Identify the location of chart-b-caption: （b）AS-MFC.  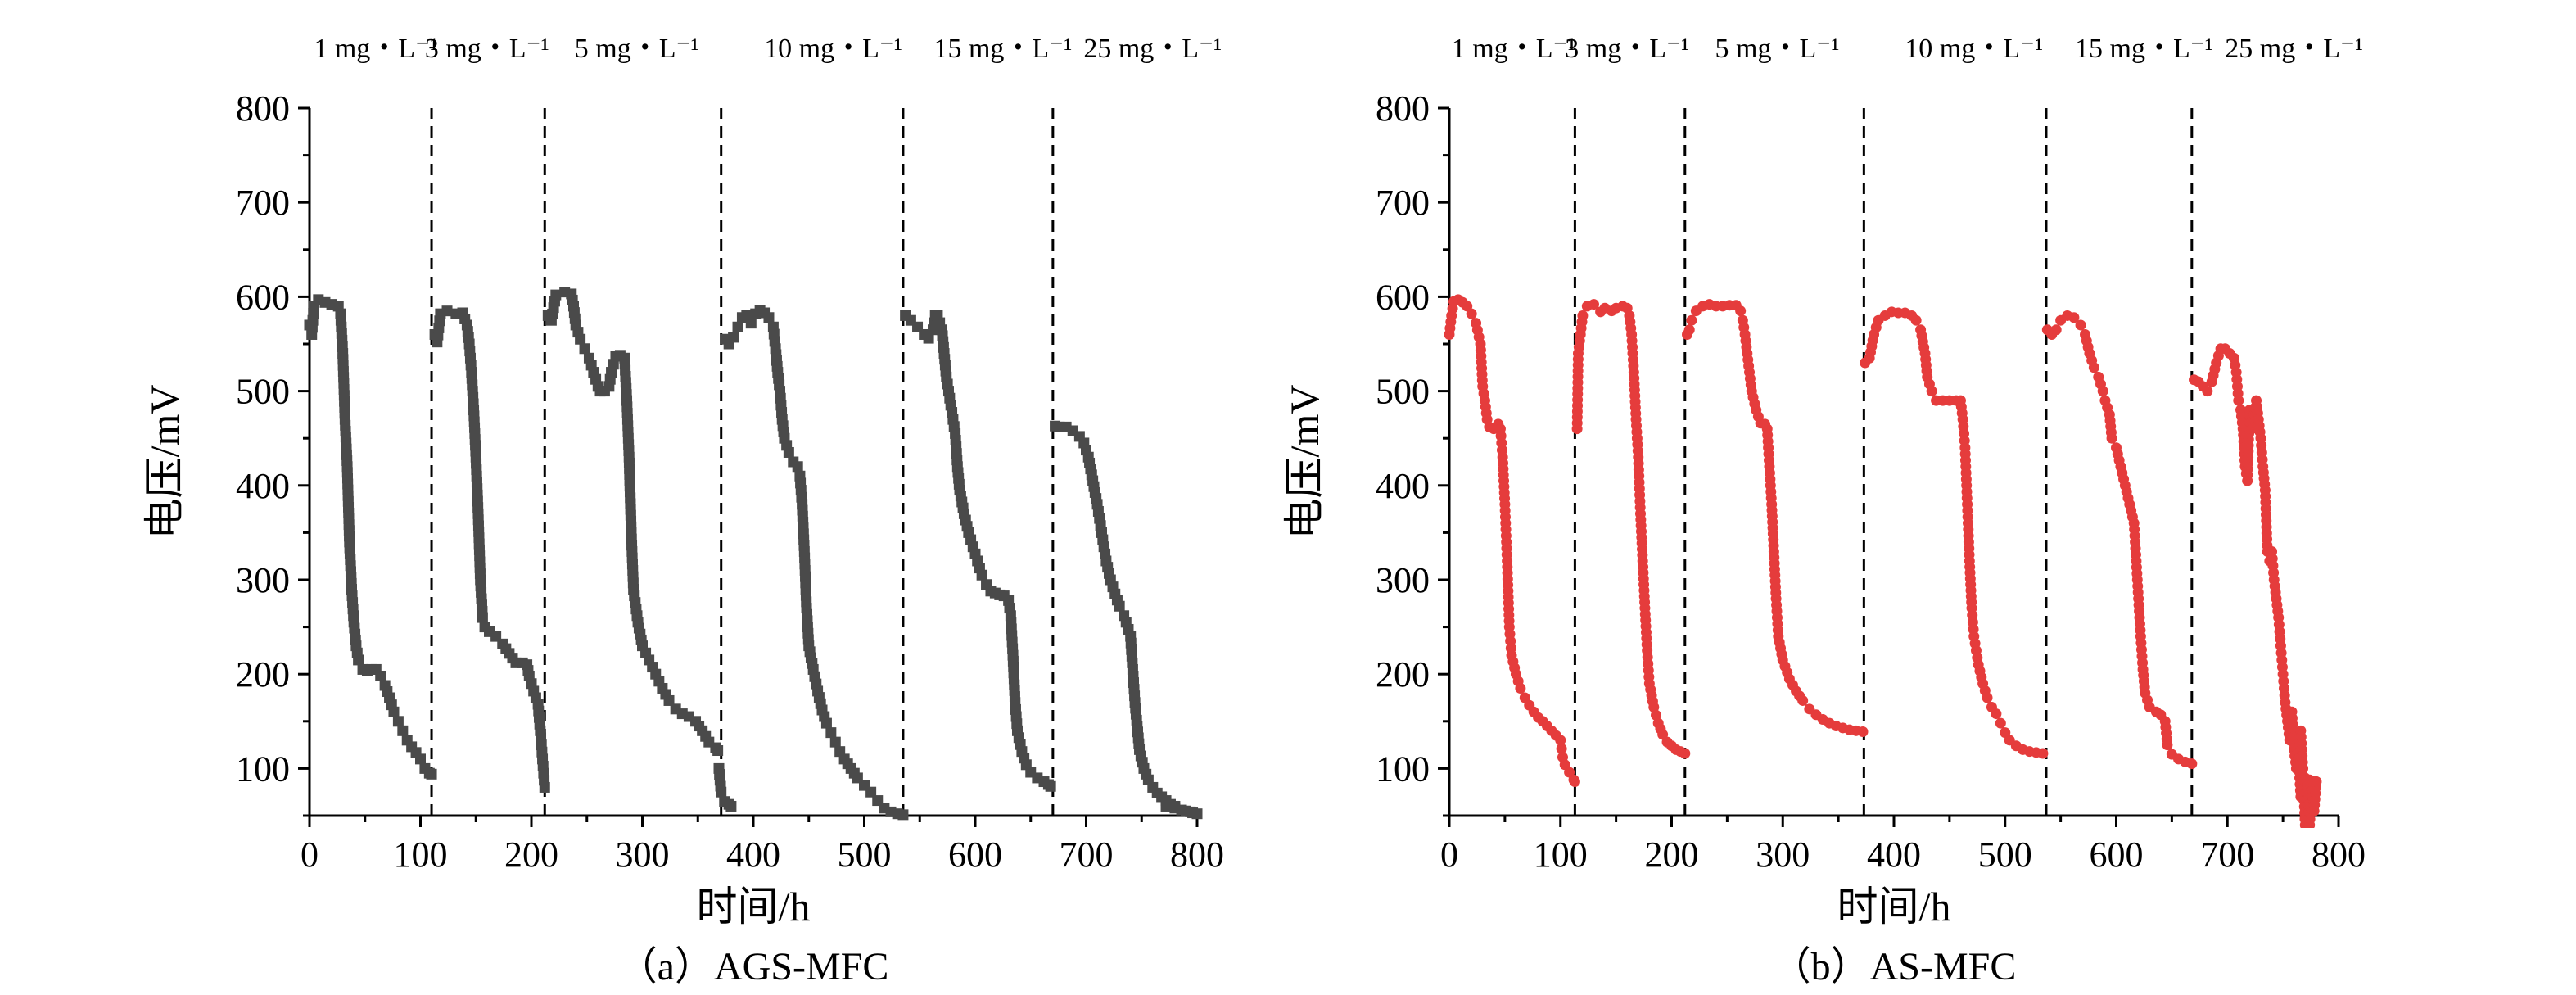
(1894, 967).